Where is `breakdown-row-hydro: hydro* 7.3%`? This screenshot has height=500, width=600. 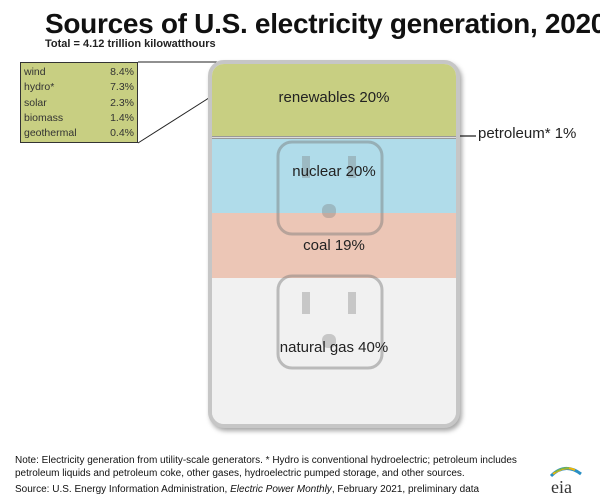
breakdown-row-hydro: hydro* 7.3% is located at coordinates (79, 87).